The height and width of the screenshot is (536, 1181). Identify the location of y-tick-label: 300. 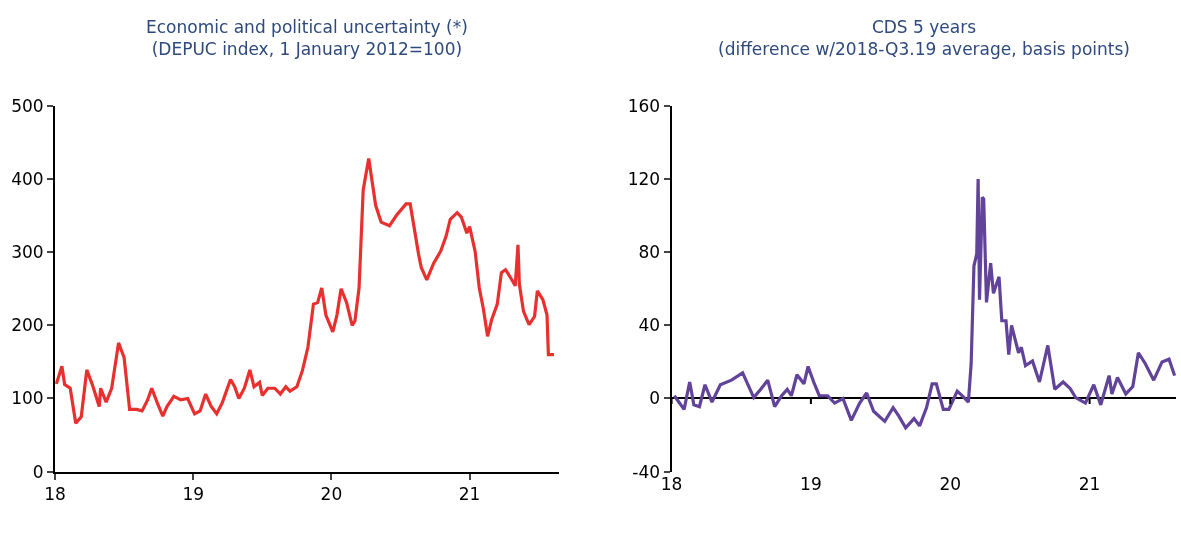
(27, 252).